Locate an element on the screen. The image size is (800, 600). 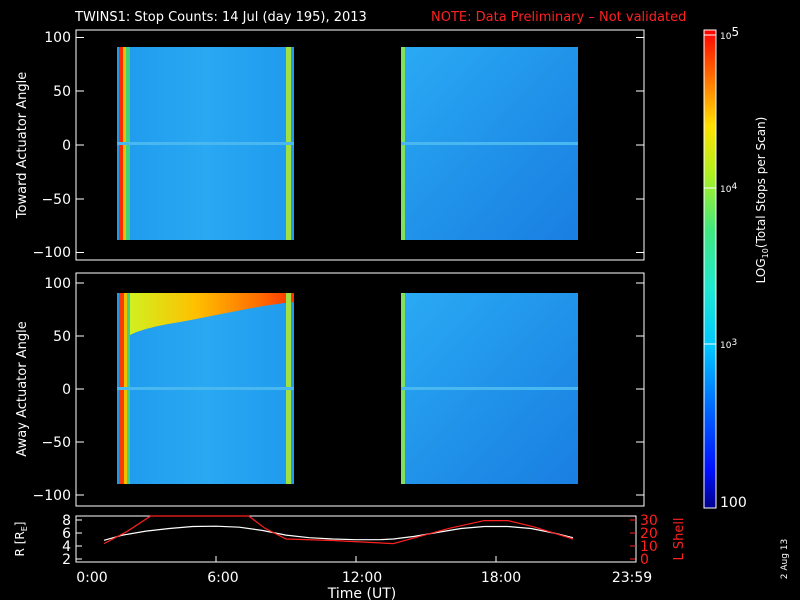
lshell-line is located at coordinates (338, 530).